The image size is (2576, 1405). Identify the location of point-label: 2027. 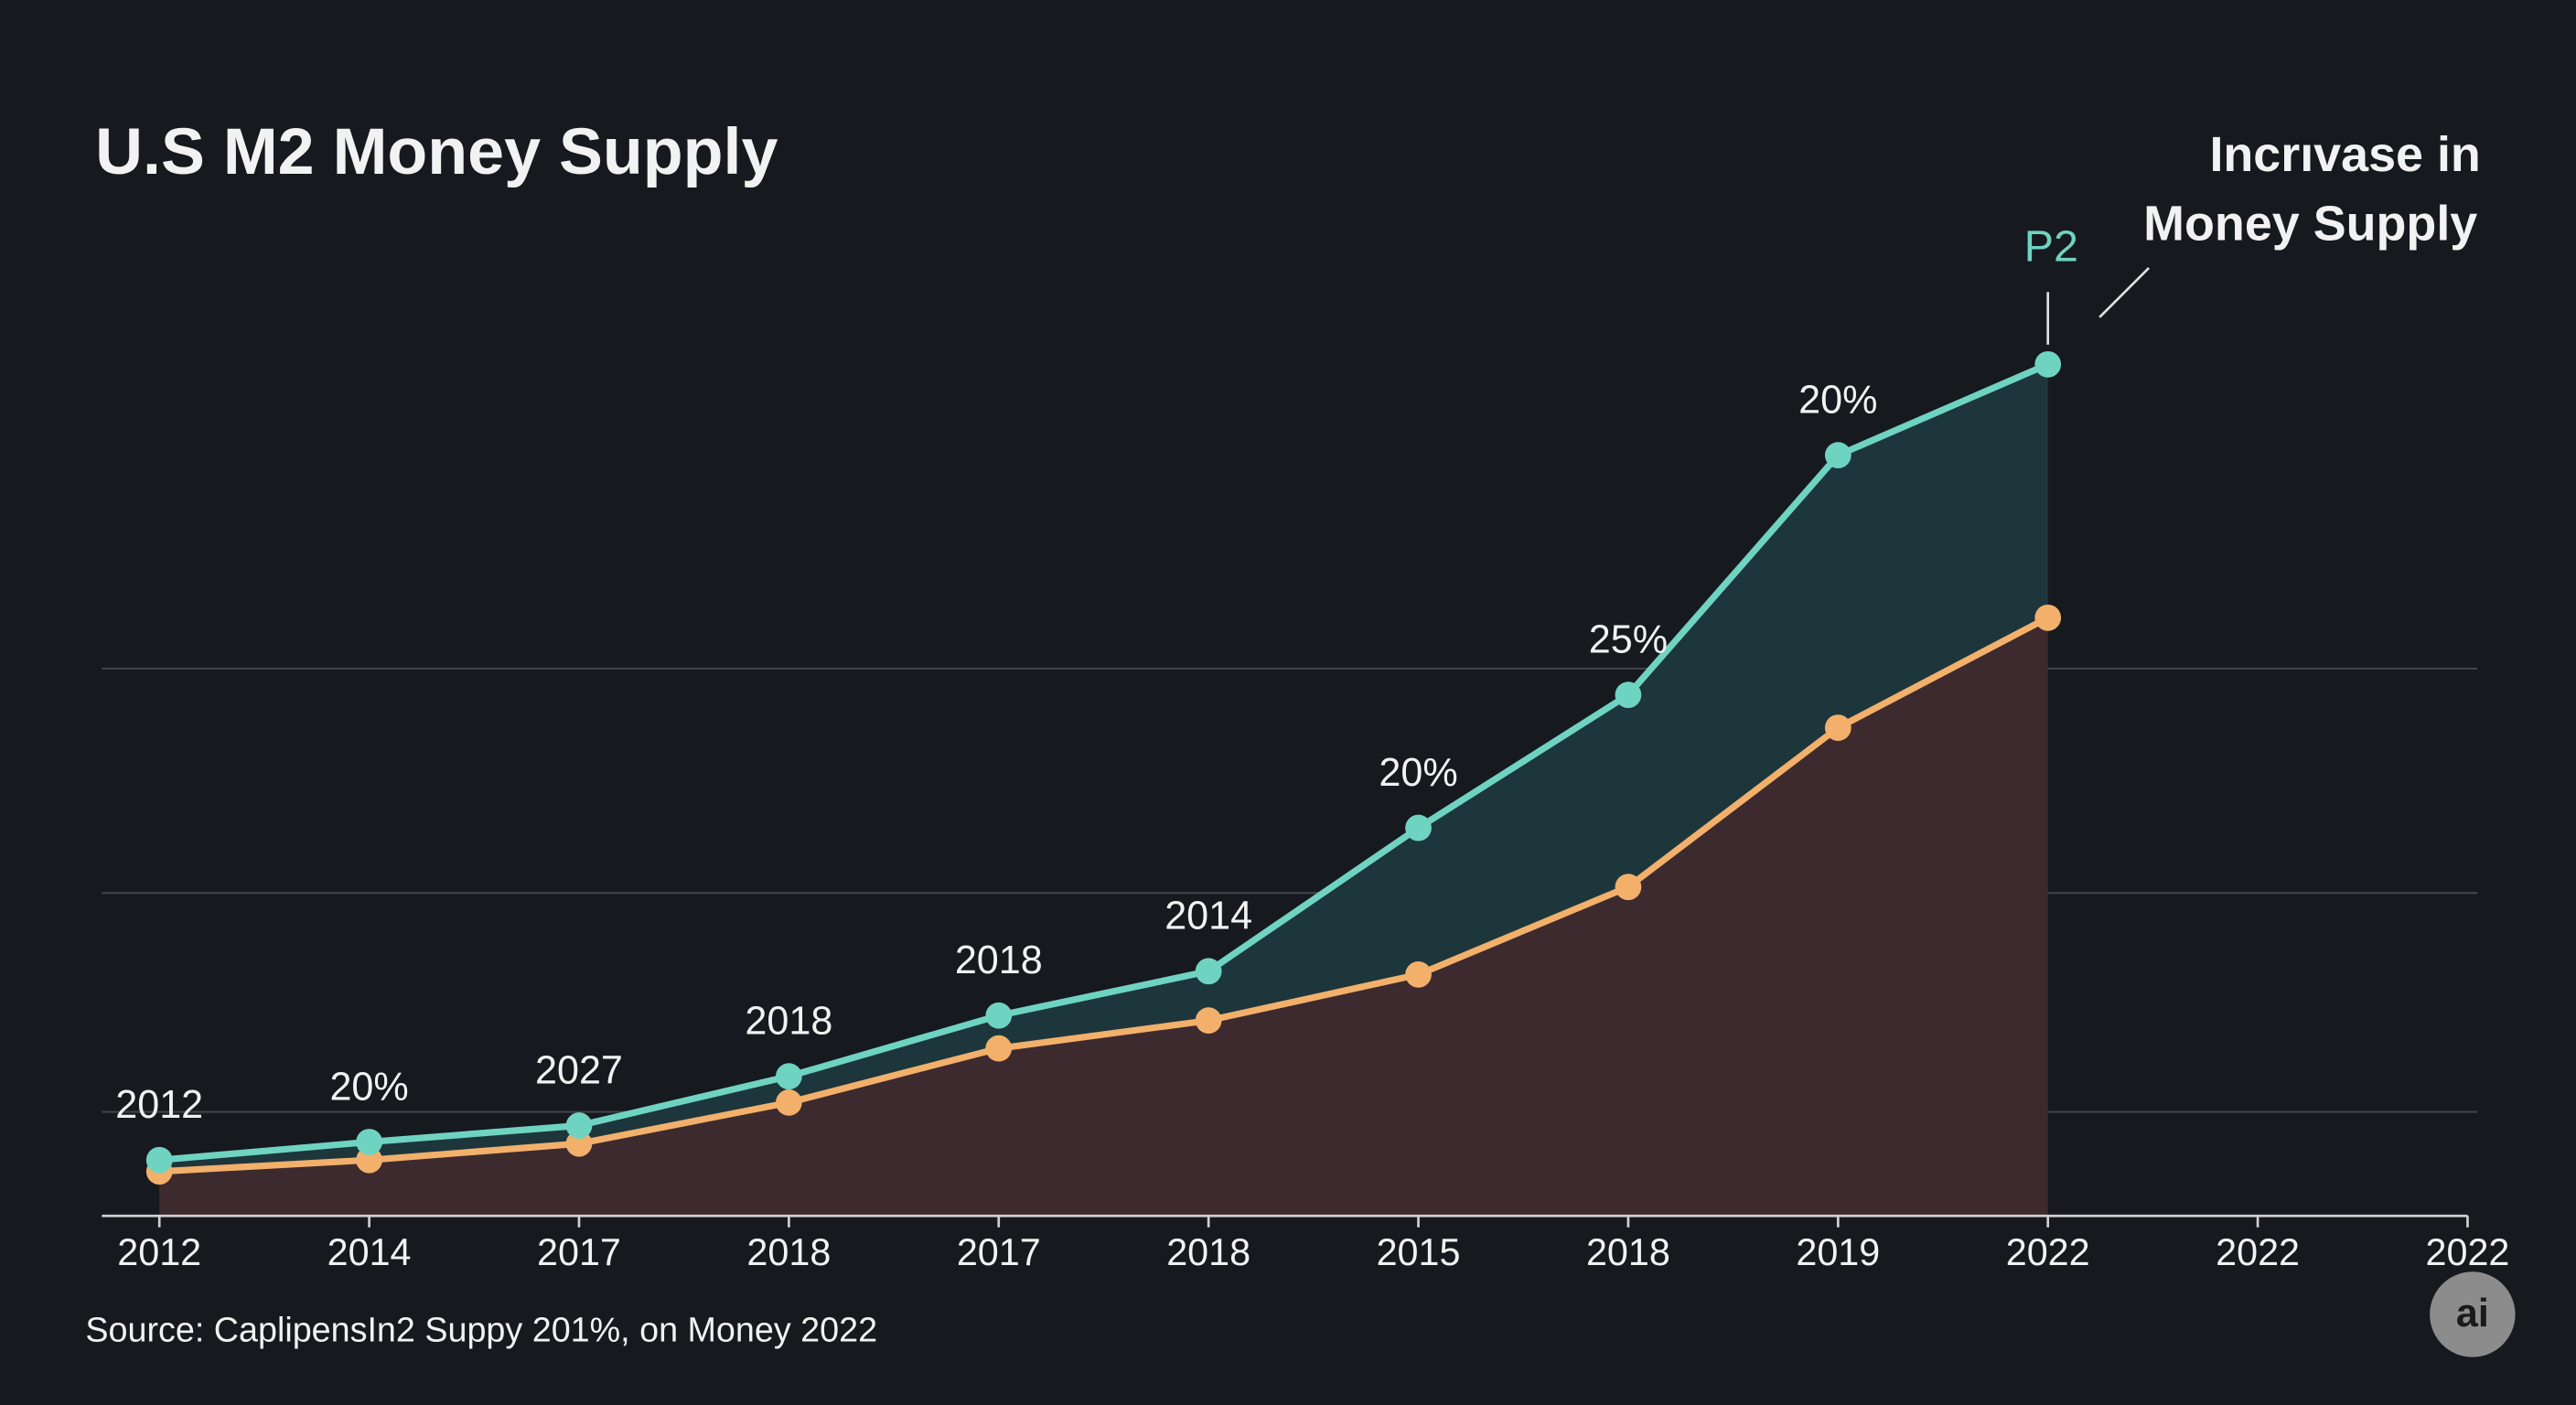
(579, 1070).